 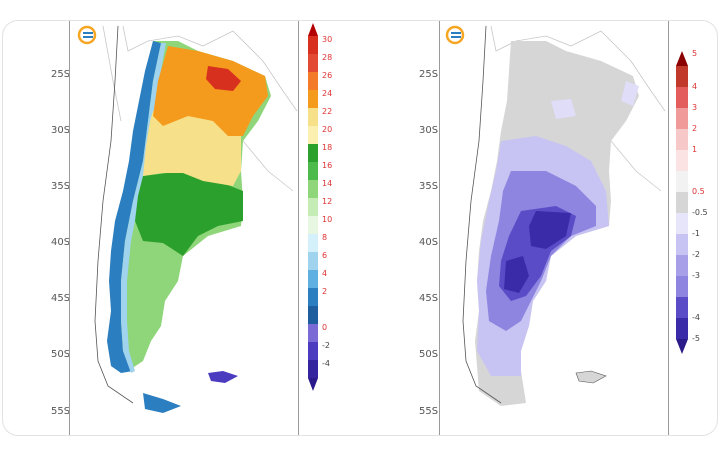 I want to click on colorbar-label: 16, so click(x=327, y=165).